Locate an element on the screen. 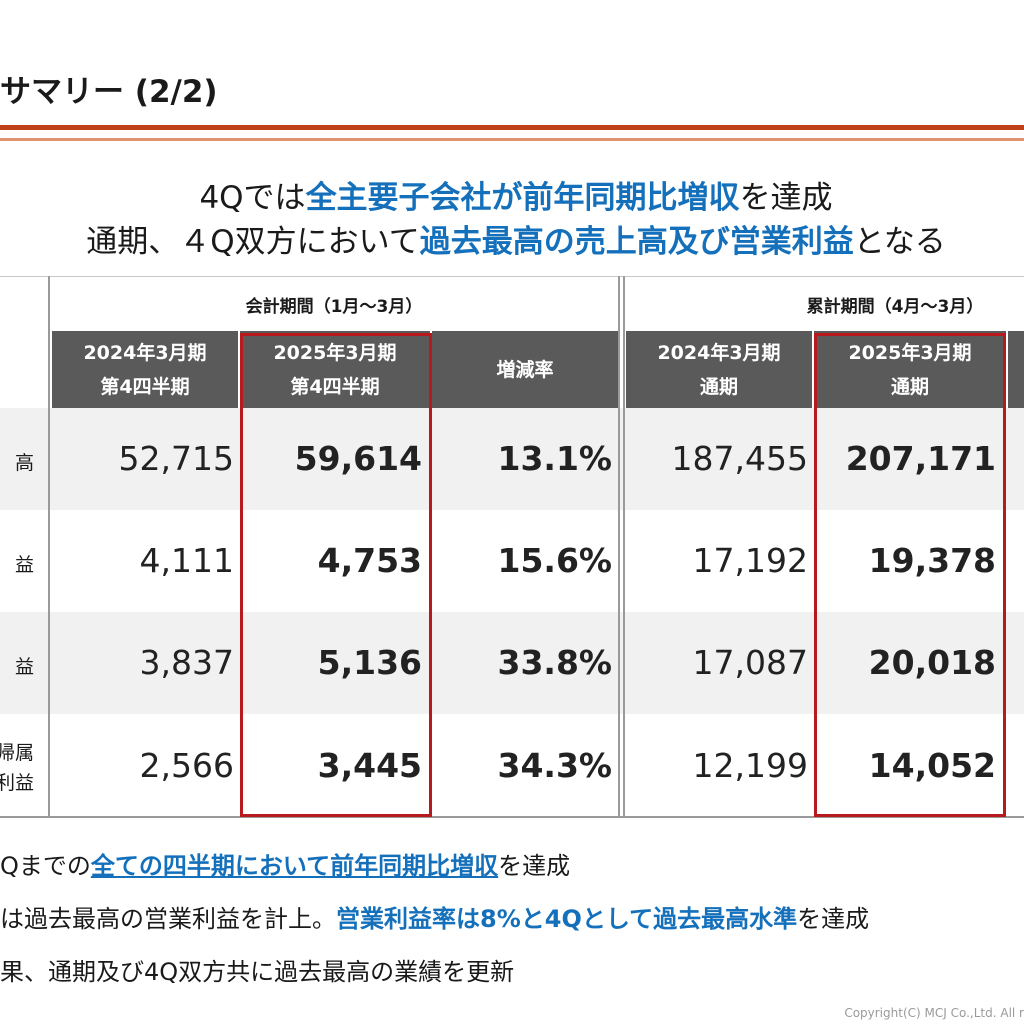 This screenshot has height=1024, width=1024. cell-r4-c-prev: 12,199 is located at coordinates (750, 765).